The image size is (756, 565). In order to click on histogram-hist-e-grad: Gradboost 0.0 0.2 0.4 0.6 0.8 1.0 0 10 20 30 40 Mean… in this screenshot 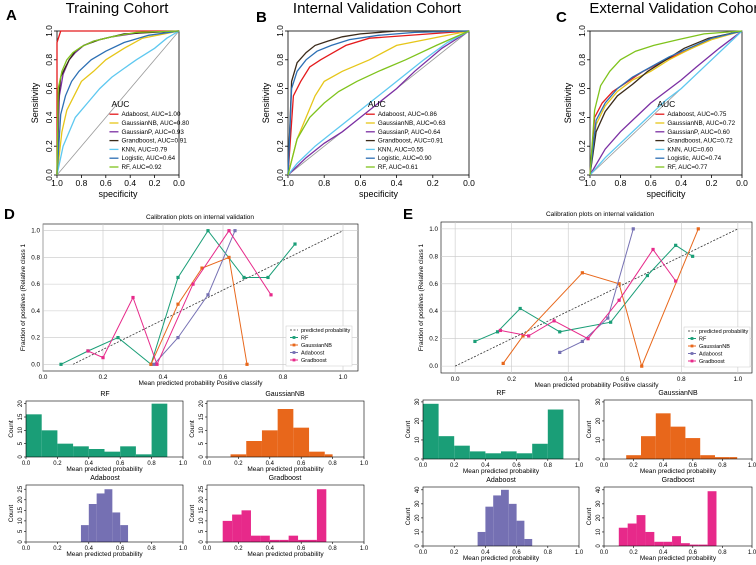, I will do `click(671, 519)`.